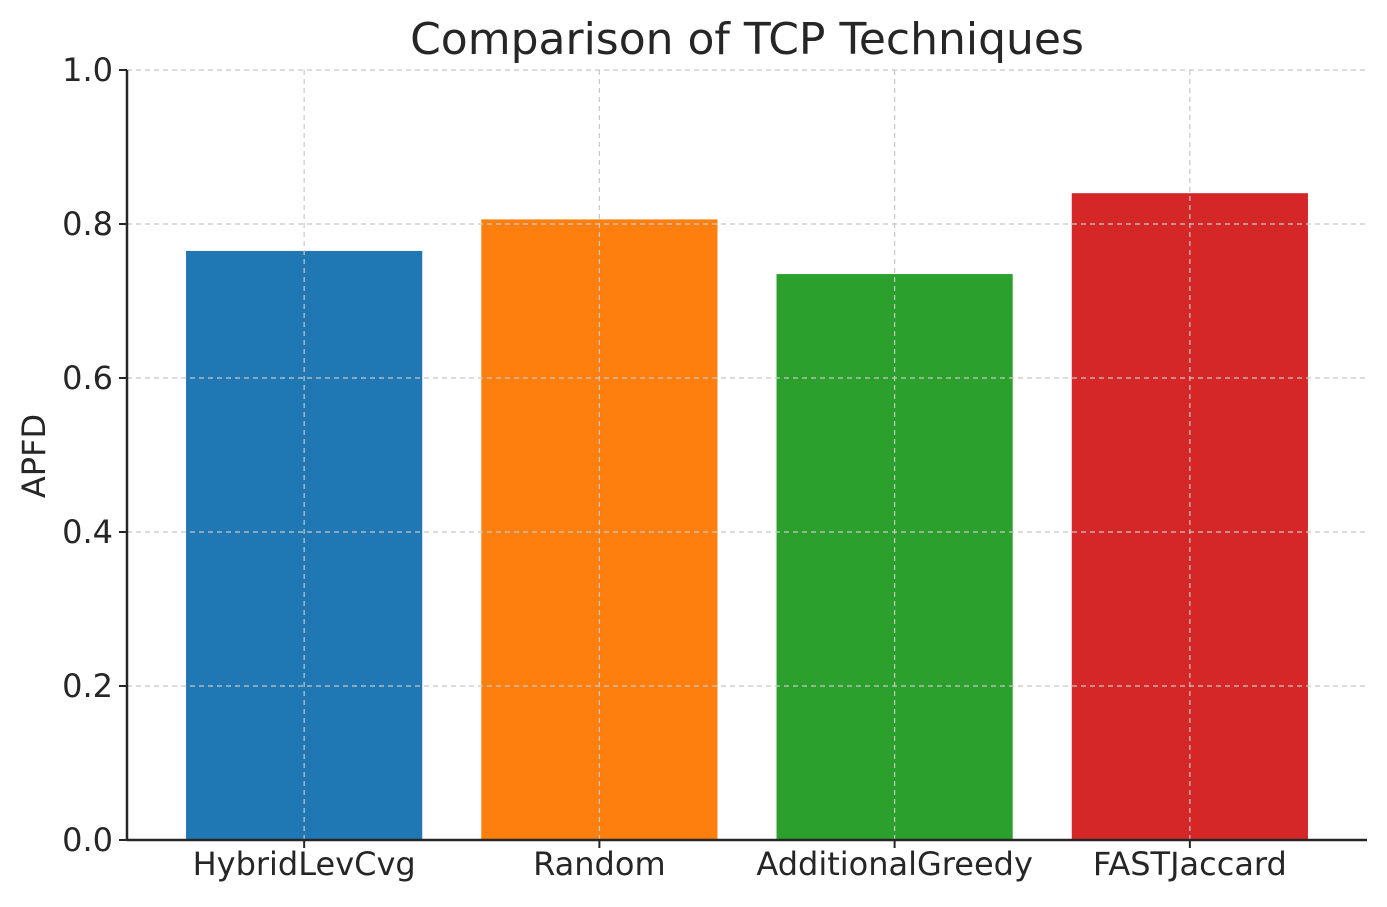  What do you see at coordinates (1190, 864) in the screenshot?
I see `x-tick-label: FASTJaccard` at bounding box center [1190, 864].